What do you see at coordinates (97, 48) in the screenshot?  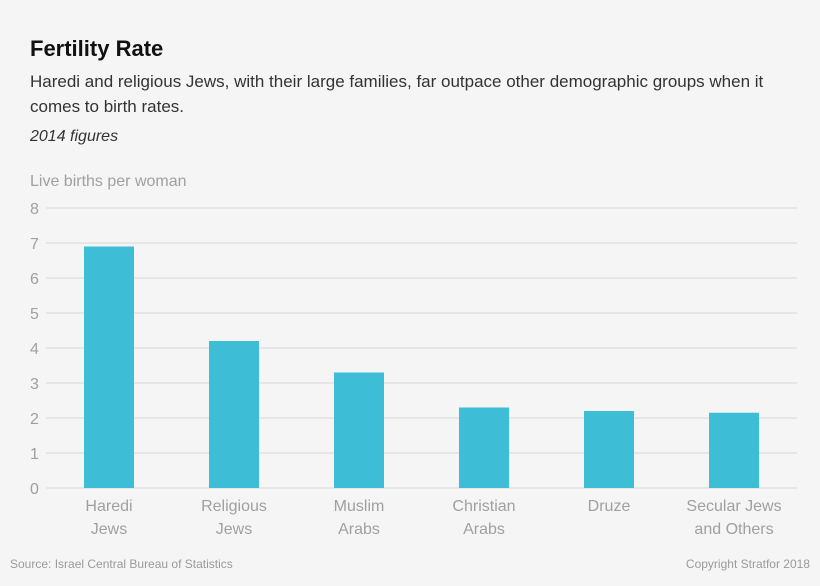 I see `chart-title: Fertility Rate` at bounding box center [97, 48].